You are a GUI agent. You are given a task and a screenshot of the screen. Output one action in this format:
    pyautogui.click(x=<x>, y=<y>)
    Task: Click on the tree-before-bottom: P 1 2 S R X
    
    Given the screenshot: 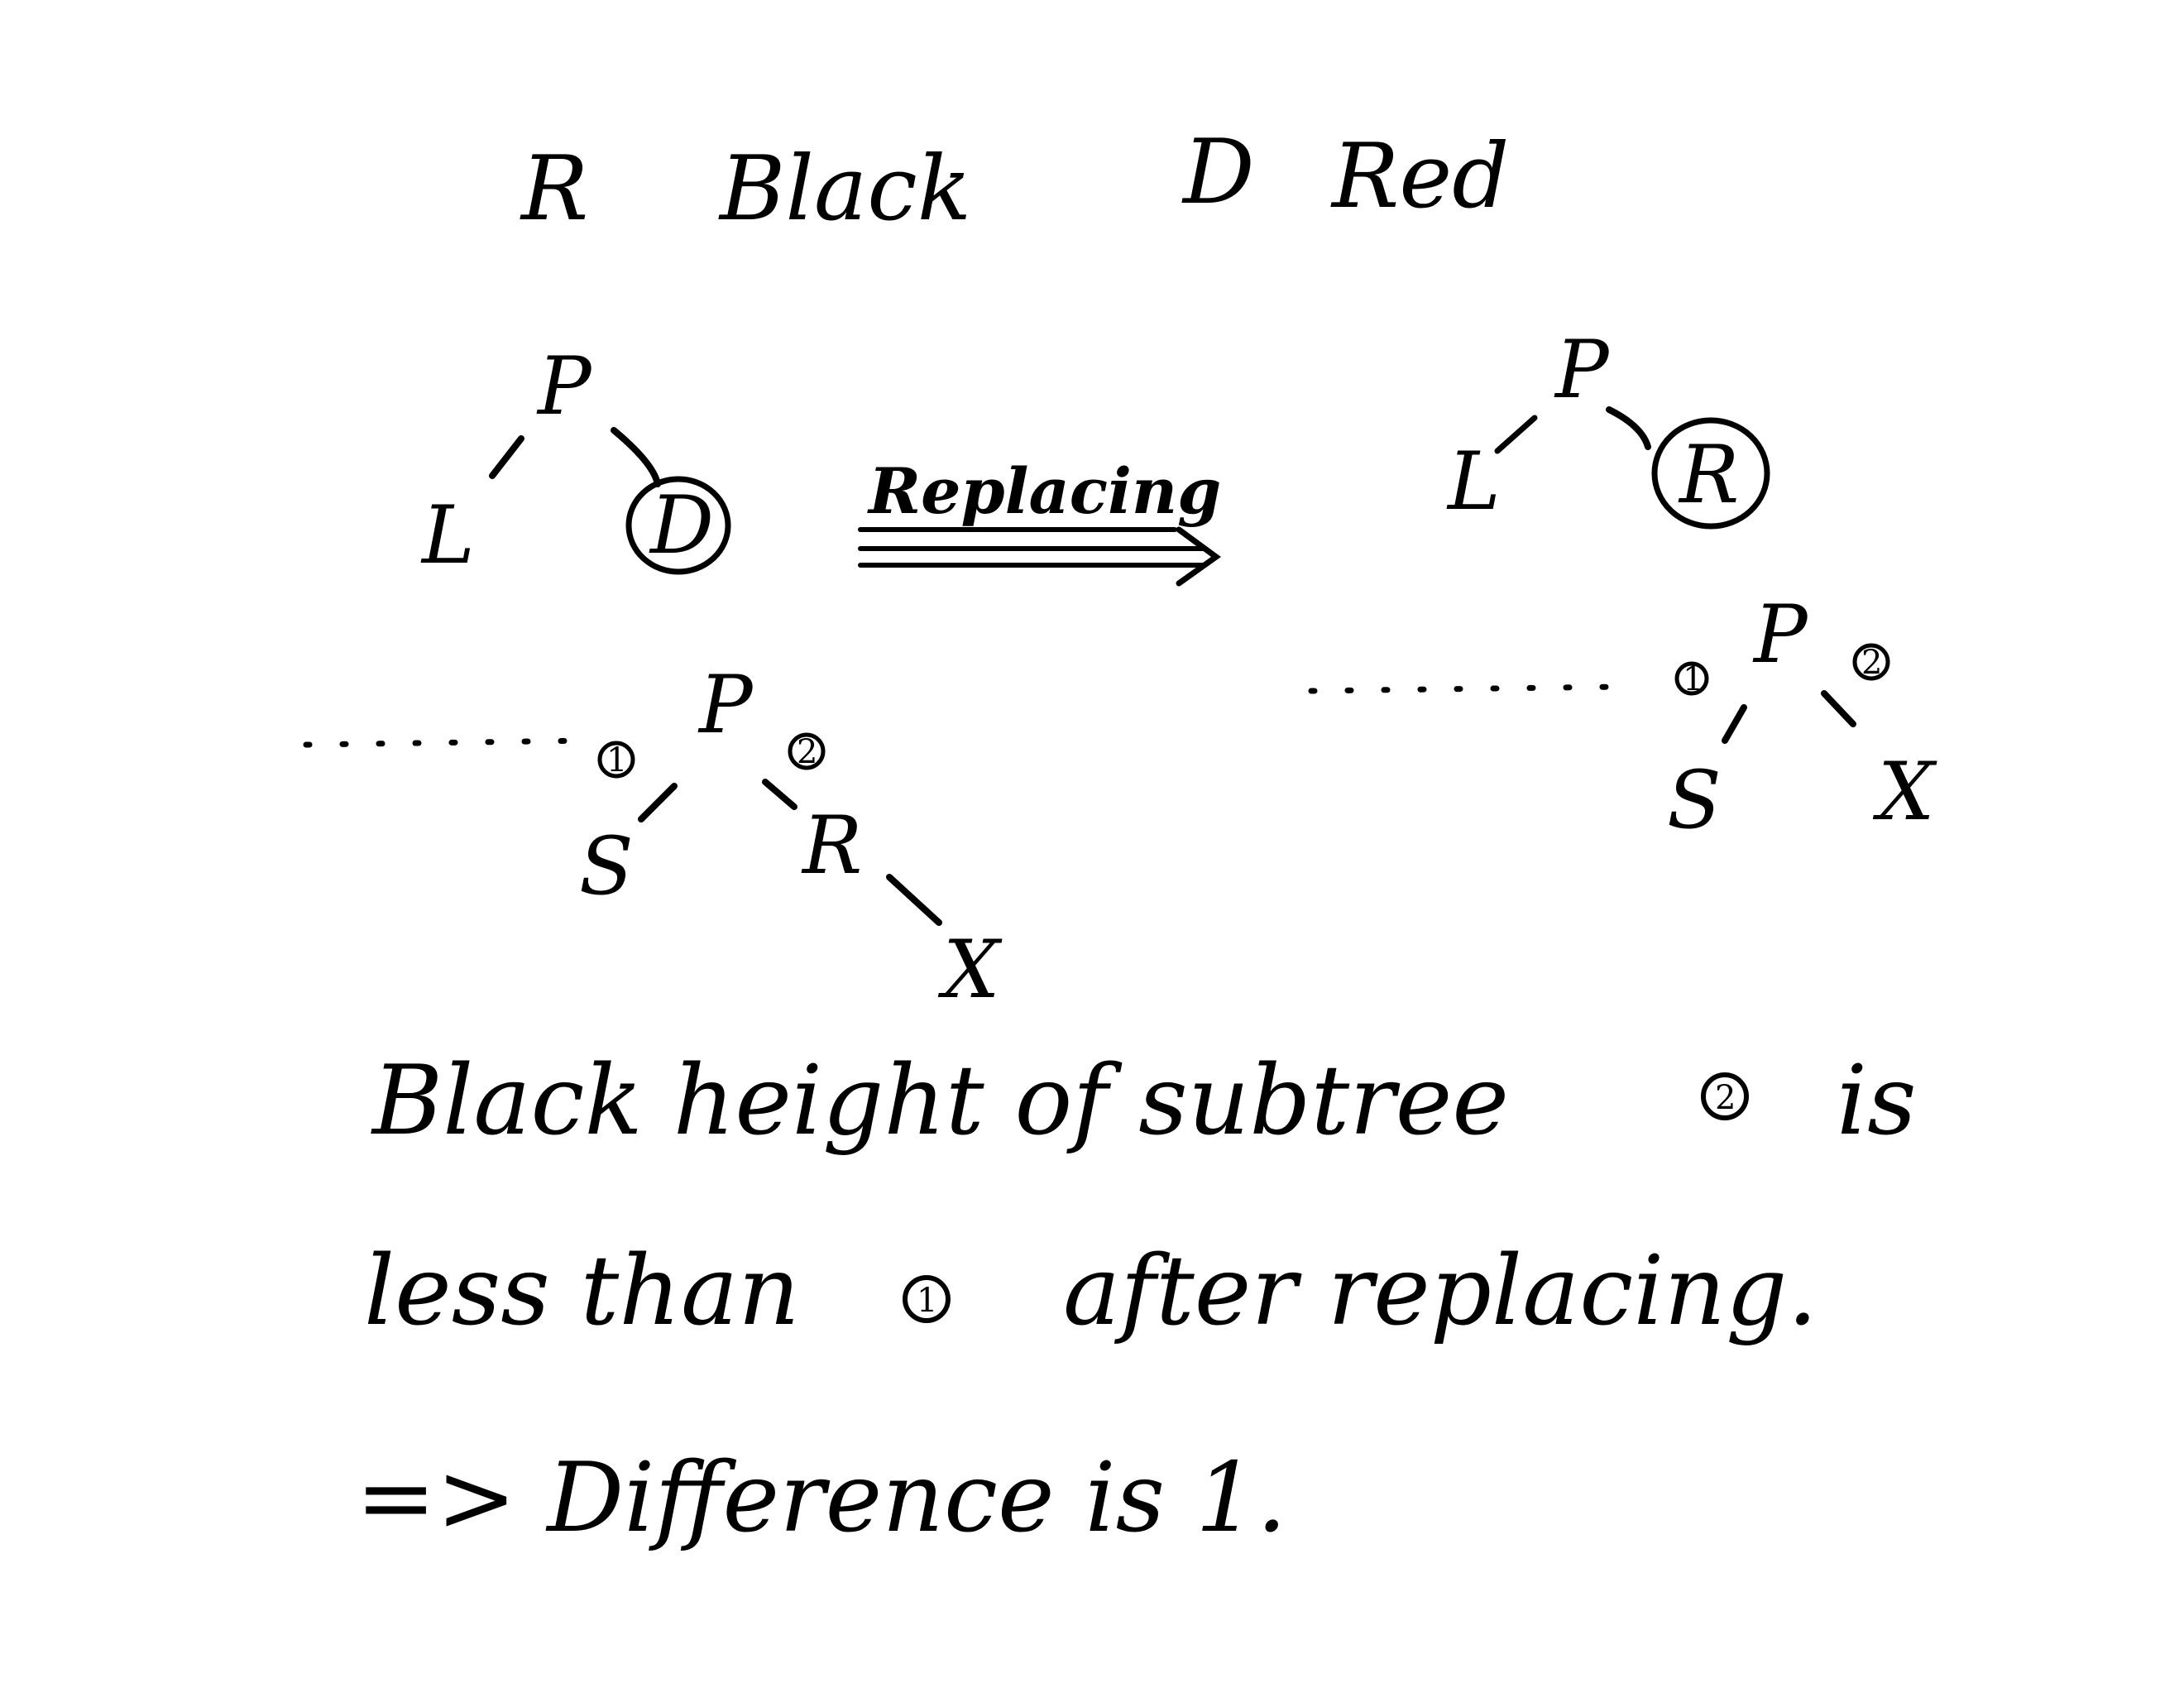 What is the action you would take?
    pyautogui.click(x=653, y=837)
    